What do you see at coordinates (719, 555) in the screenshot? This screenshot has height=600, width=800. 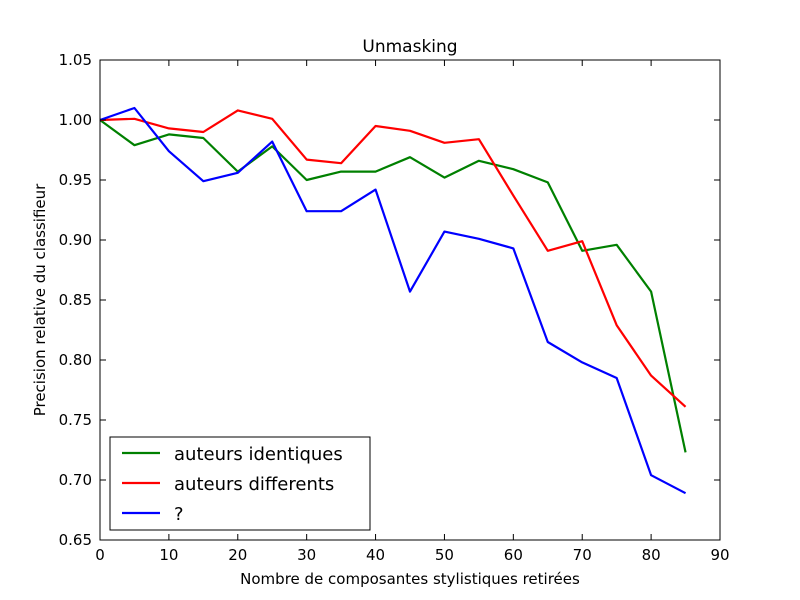 I see `x-tick-label: 90` at bounding box center [719, 555].